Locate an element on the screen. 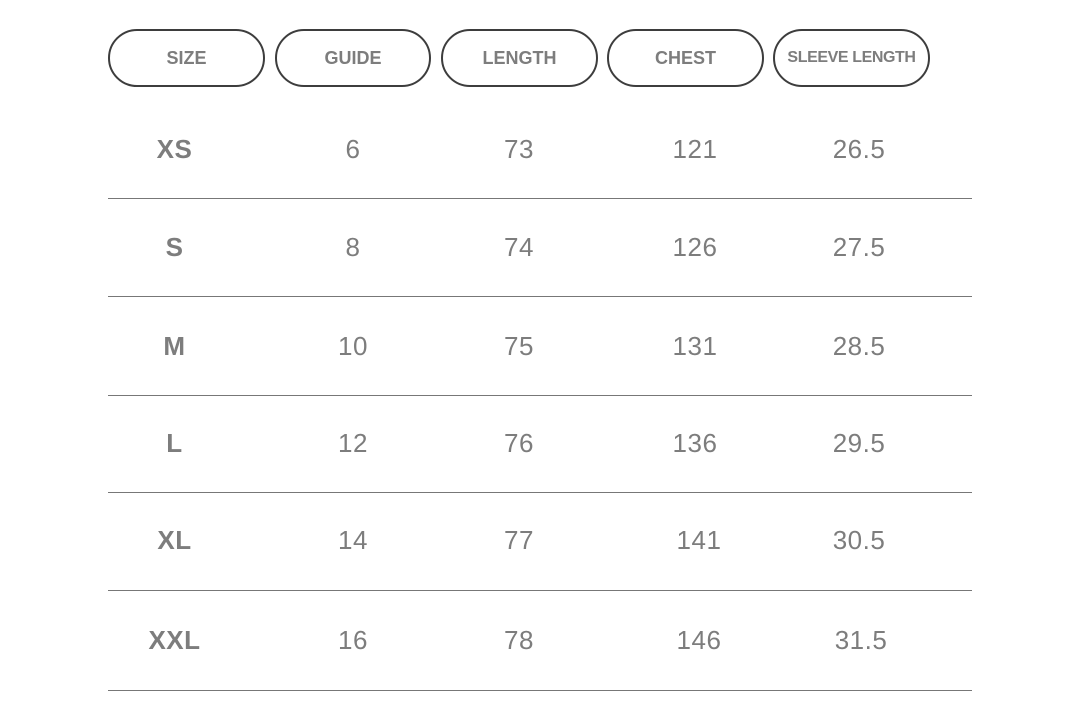 Image resolution: width=1080 pixels, height=720 pixels. guide-cell: 10 is located at coordinates (353, 346).